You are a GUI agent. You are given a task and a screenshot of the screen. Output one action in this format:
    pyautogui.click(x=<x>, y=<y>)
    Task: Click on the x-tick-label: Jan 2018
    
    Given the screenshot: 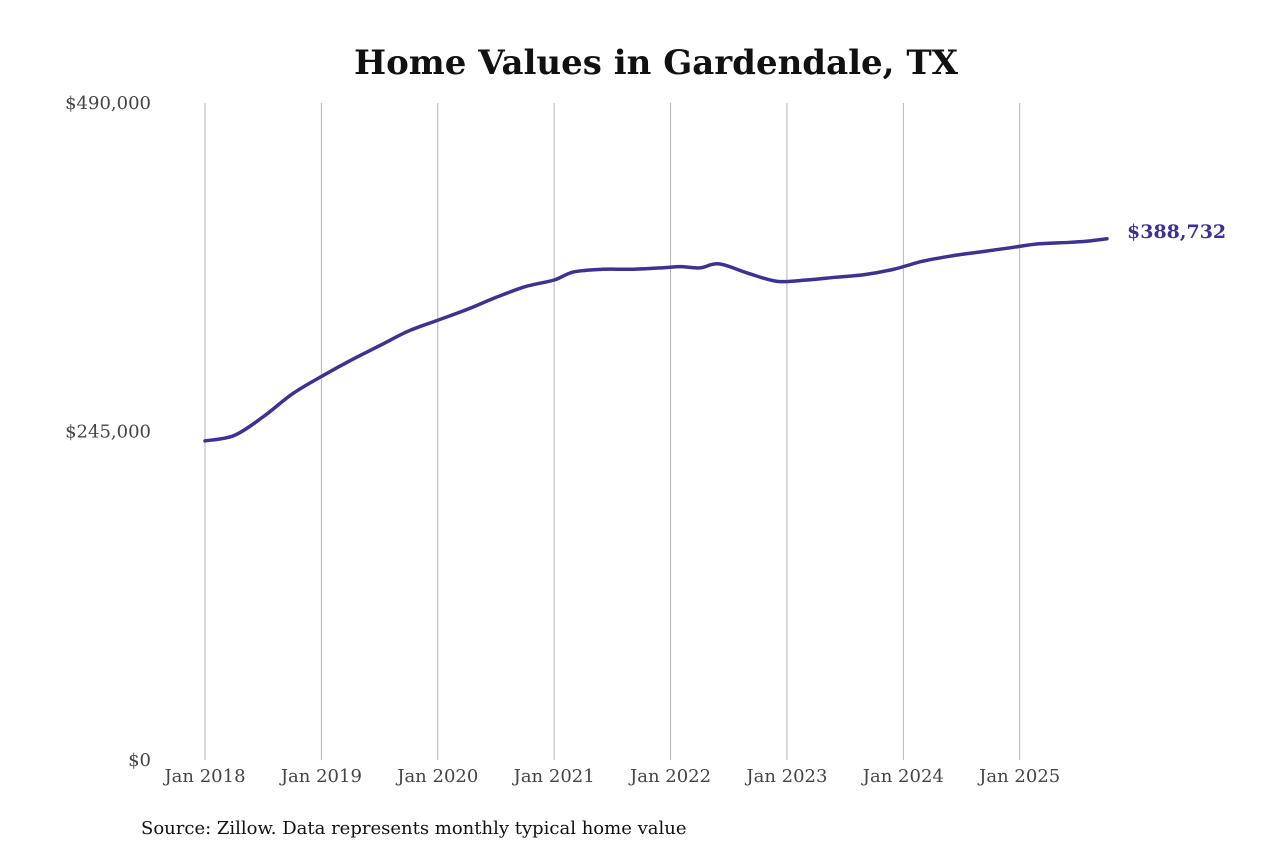 What is the action you would take?
    pyautogui.click(x=203, y=776)
    